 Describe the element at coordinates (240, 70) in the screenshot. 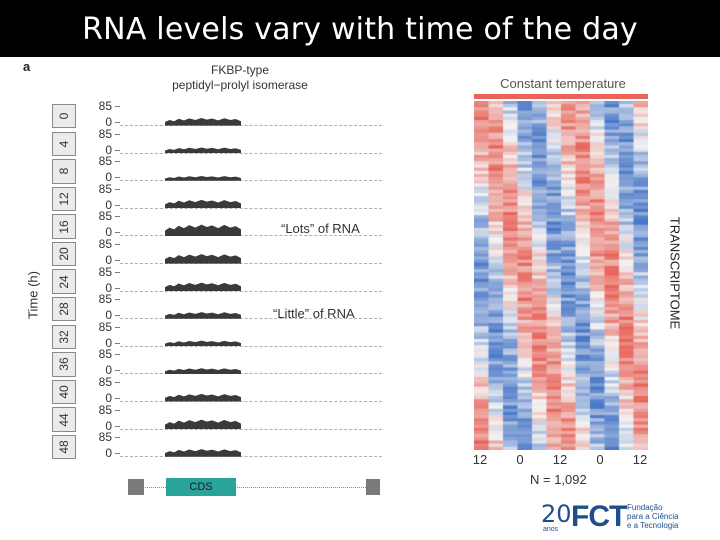

I see `gene-title-line1: FKBP-type` at that location.